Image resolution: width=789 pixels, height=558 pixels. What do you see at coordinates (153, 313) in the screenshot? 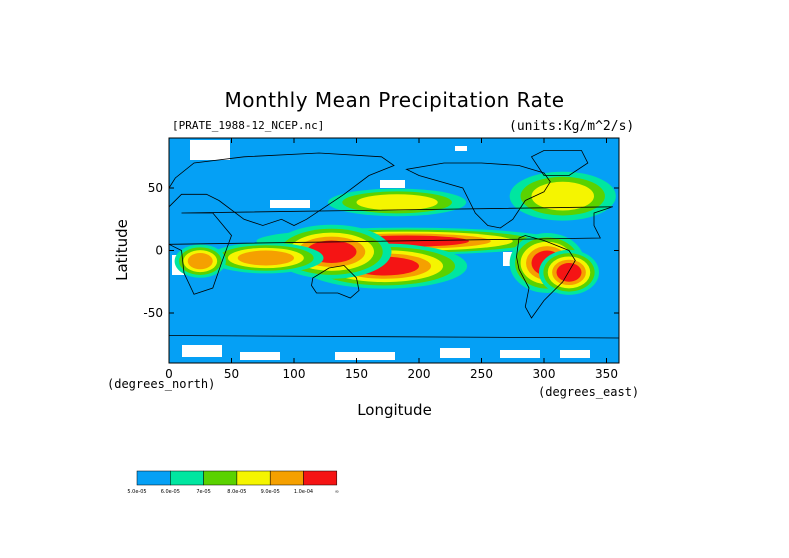
I see `y-tick-label: -50` at bounding box center [153, 313].